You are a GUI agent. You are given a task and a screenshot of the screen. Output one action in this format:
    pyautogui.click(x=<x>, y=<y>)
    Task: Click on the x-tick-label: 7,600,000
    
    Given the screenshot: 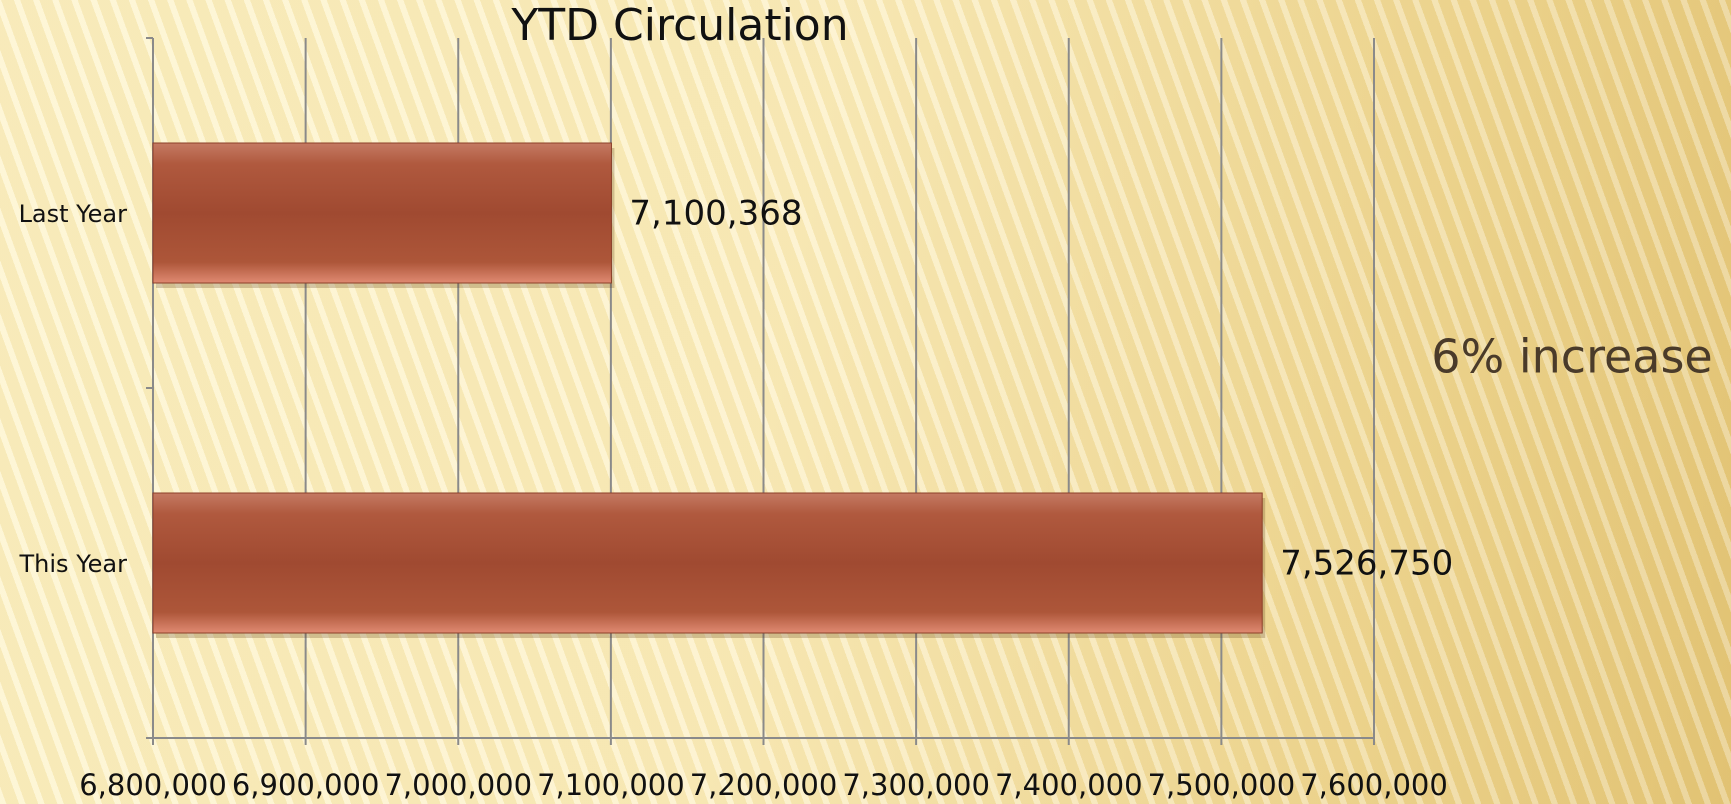 What is the action you would take?
    pyautogui.click(x=1374, y=785)
    